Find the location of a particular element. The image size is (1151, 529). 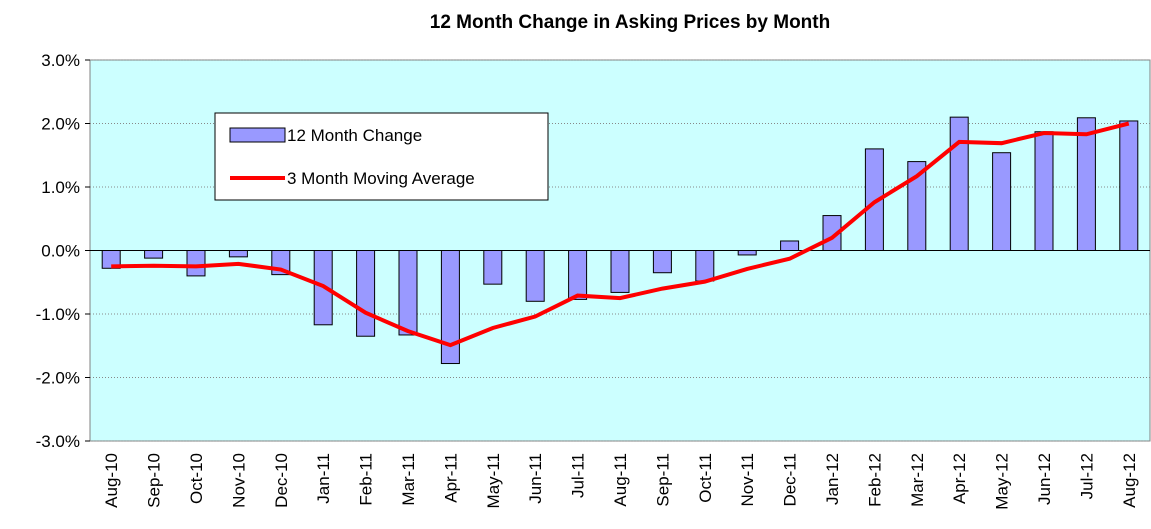

x-tick-label: Oct-10 is located at coordinates (196, 478).